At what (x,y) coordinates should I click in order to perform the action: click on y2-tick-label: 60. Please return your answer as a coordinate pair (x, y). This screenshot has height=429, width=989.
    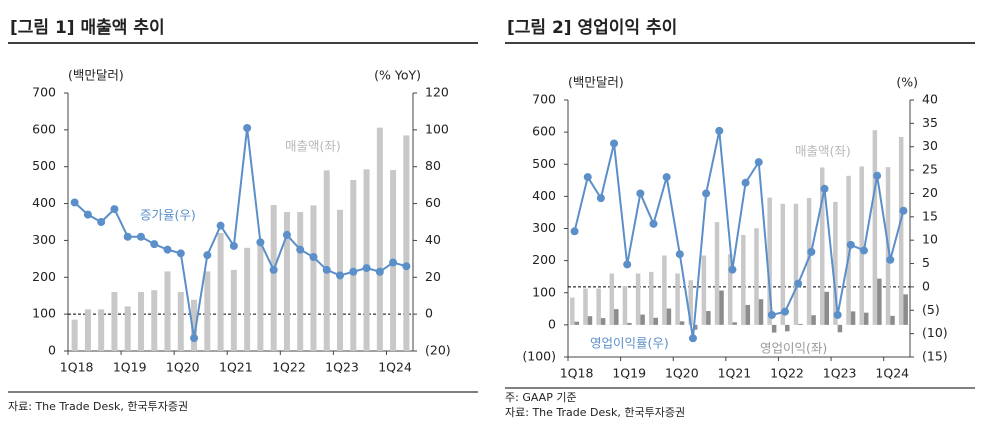
    Looking at the image, I should click on (433, 202).